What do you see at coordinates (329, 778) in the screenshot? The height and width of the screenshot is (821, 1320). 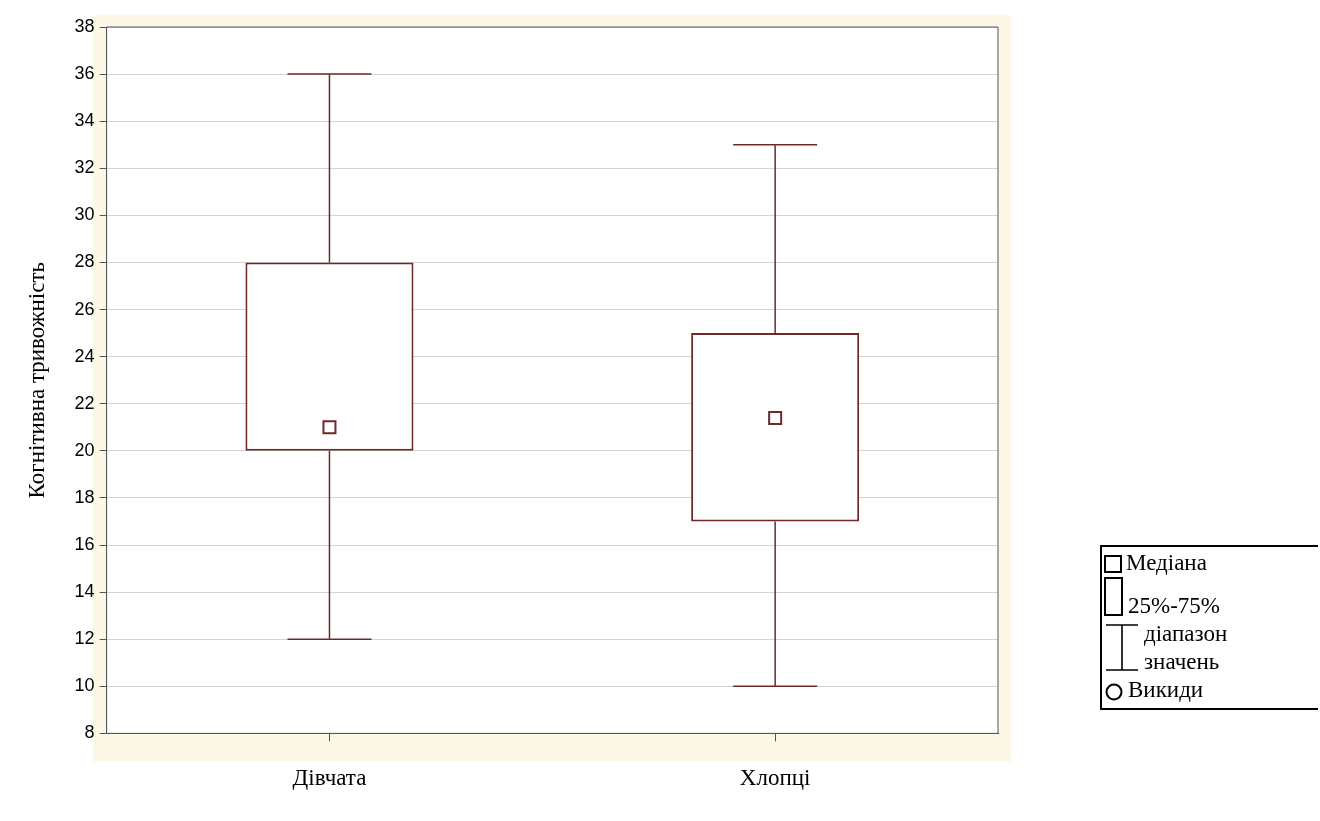 I see `x-tick-label: Дівчата` at bounding box center [329, 778].